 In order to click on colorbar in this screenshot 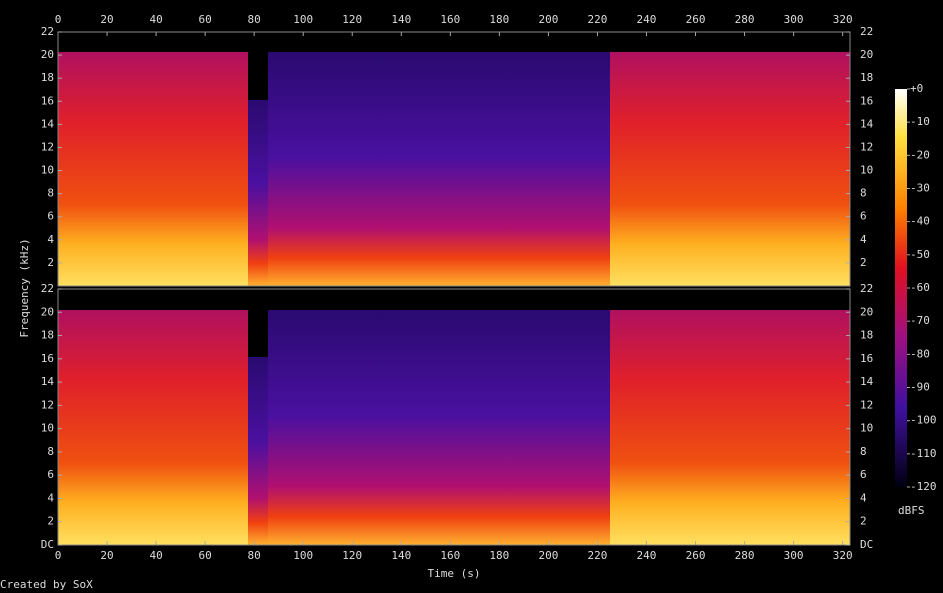, I will do `click(901, 288)`.